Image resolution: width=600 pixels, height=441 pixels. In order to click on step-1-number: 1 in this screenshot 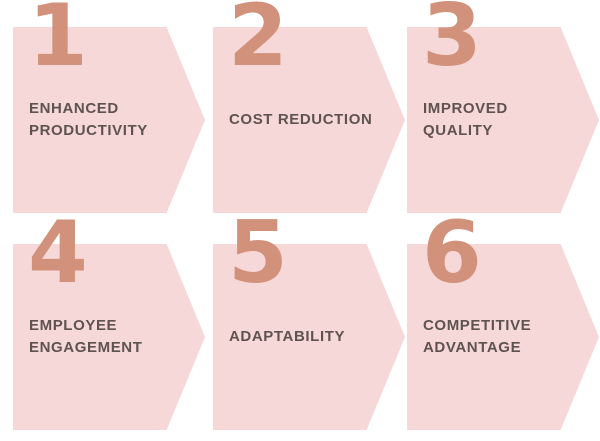, I will do `click(58, 43)`.